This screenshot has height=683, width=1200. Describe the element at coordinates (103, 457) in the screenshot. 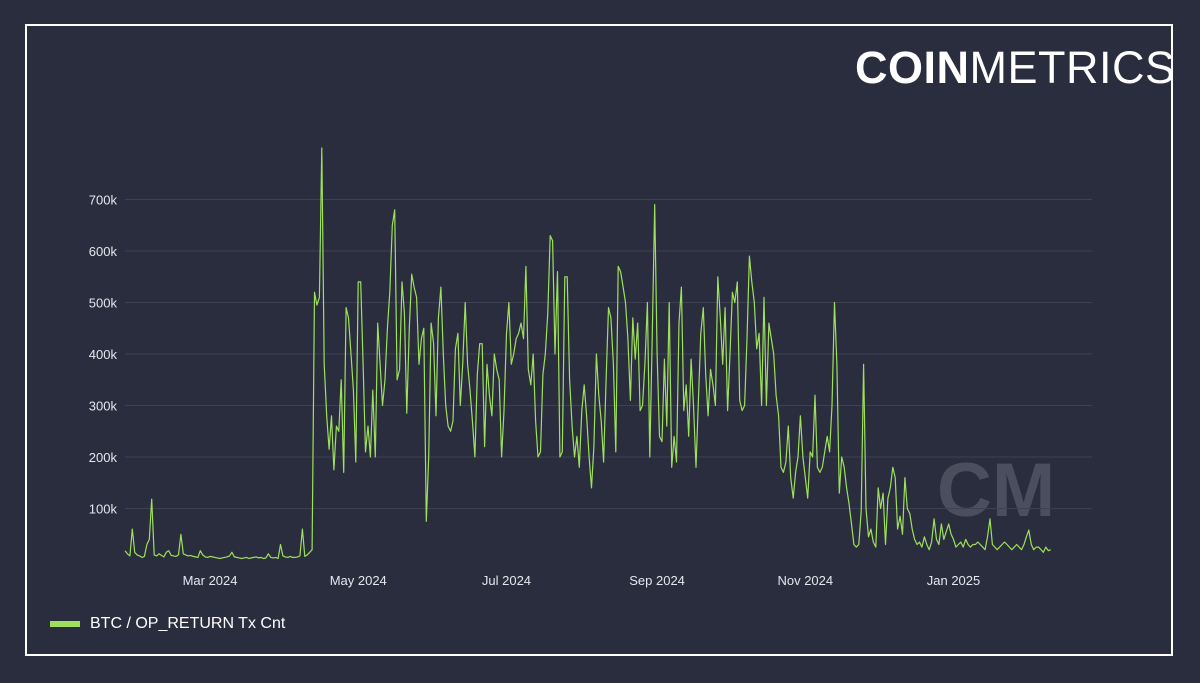

I see `y-tick-label: 200k` at that location.